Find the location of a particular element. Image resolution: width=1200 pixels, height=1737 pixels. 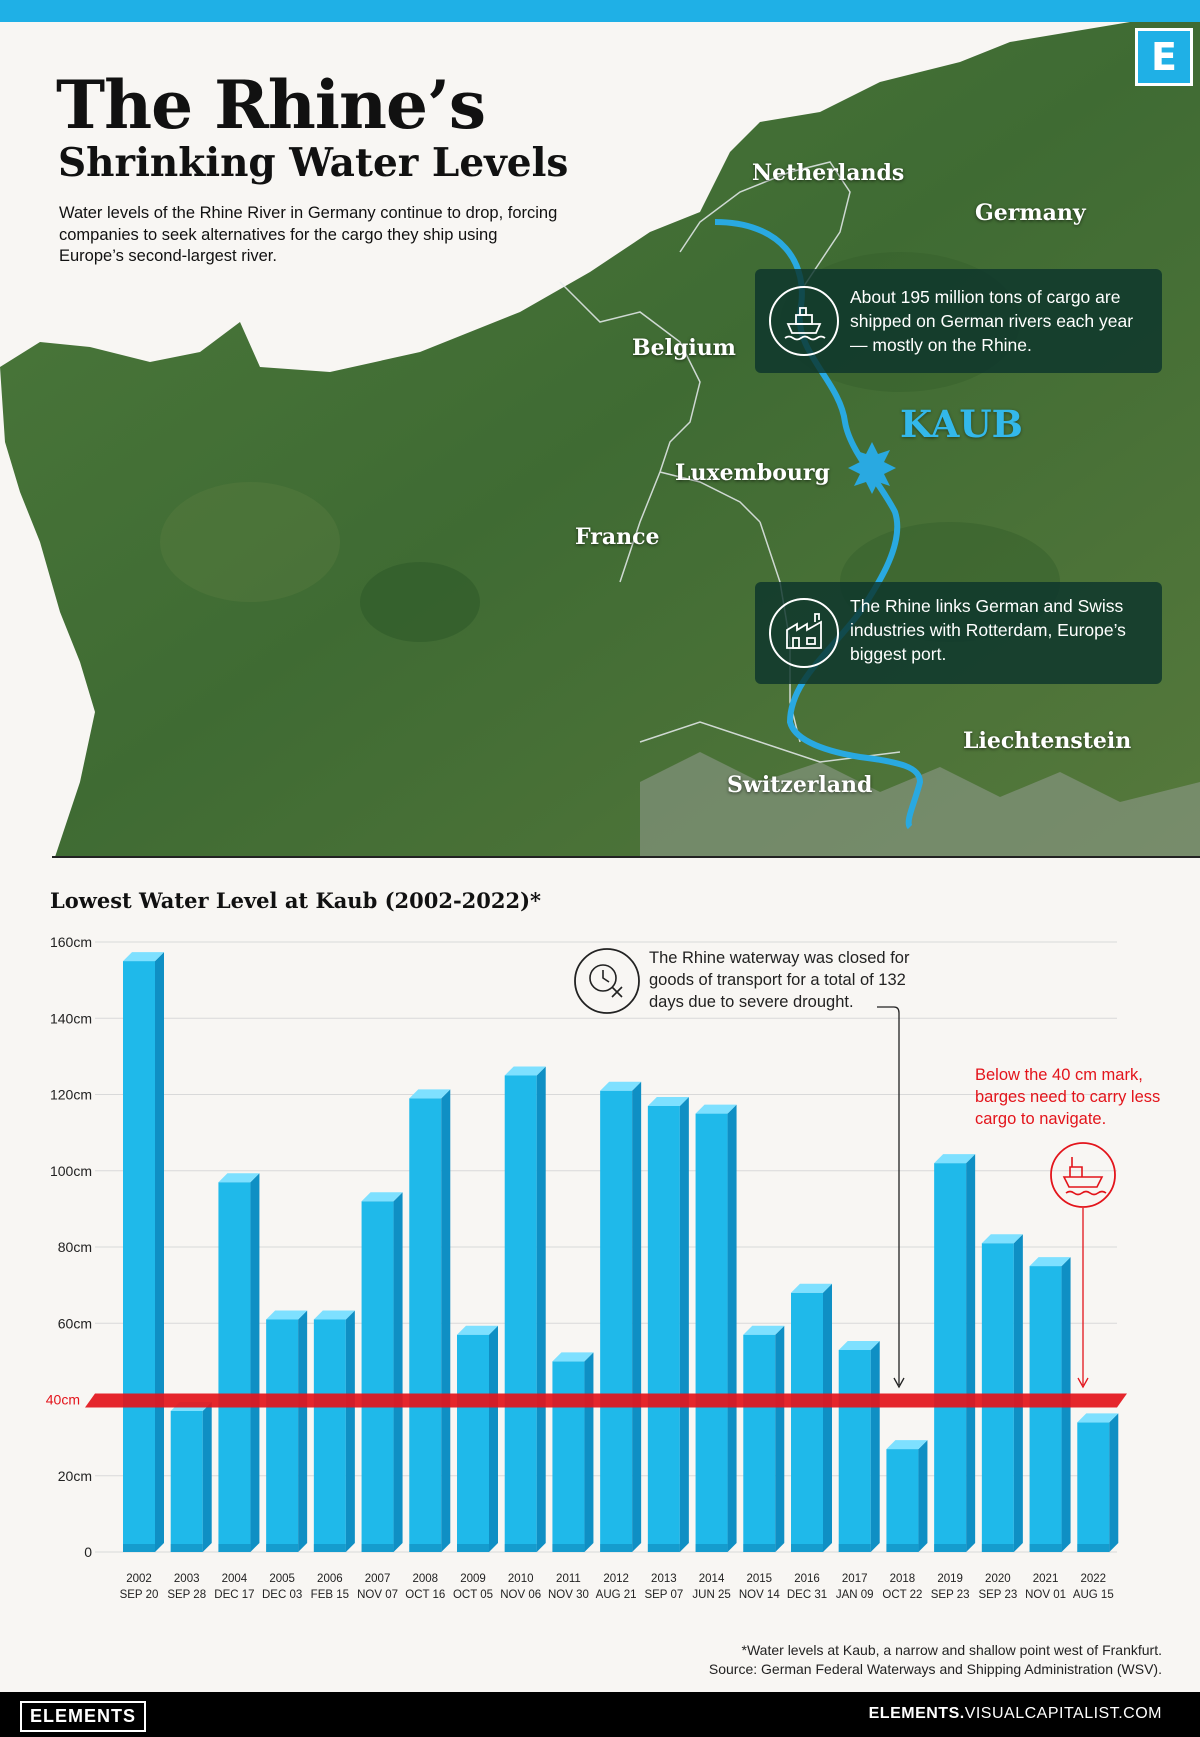

x-year-label: 2012 is located at coordinates (616, 1579).